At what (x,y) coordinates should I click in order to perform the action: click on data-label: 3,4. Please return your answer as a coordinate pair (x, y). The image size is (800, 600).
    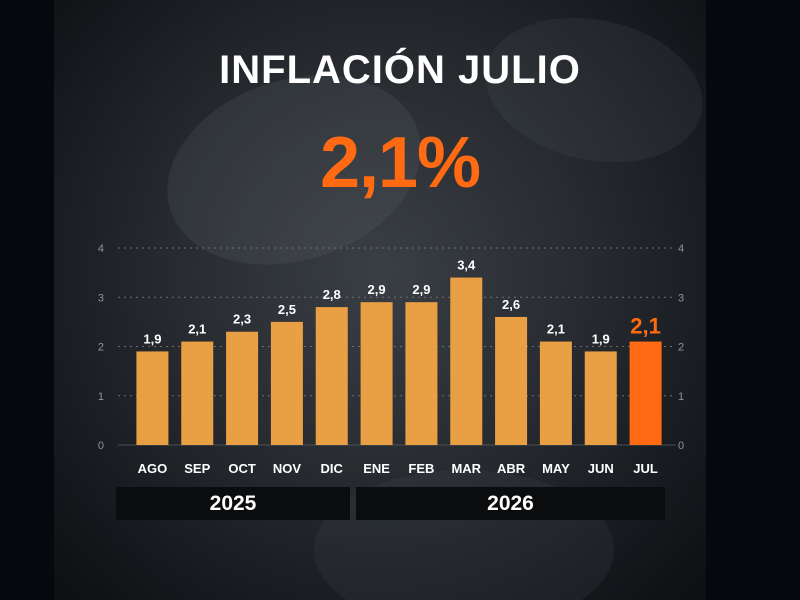
    Looking at the image, I should click on (466, 265).